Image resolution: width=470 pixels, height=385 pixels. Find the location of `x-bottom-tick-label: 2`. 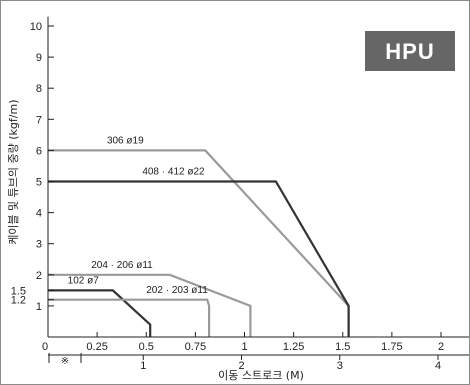

x-bottom-tick-label: 2 is located at coordinates (241, 366).